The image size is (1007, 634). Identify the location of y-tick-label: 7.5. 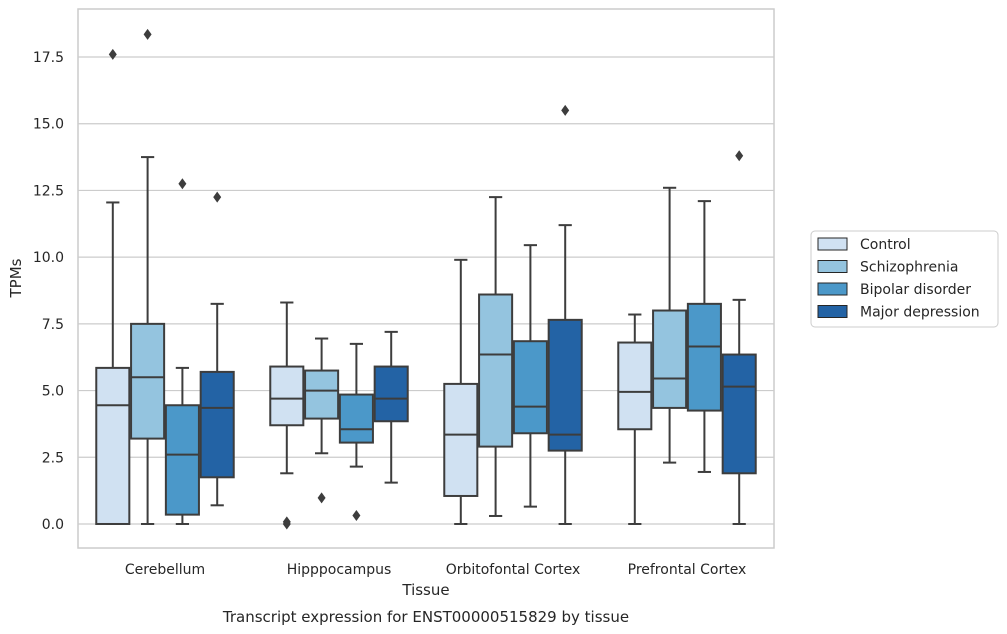
(53, 325).